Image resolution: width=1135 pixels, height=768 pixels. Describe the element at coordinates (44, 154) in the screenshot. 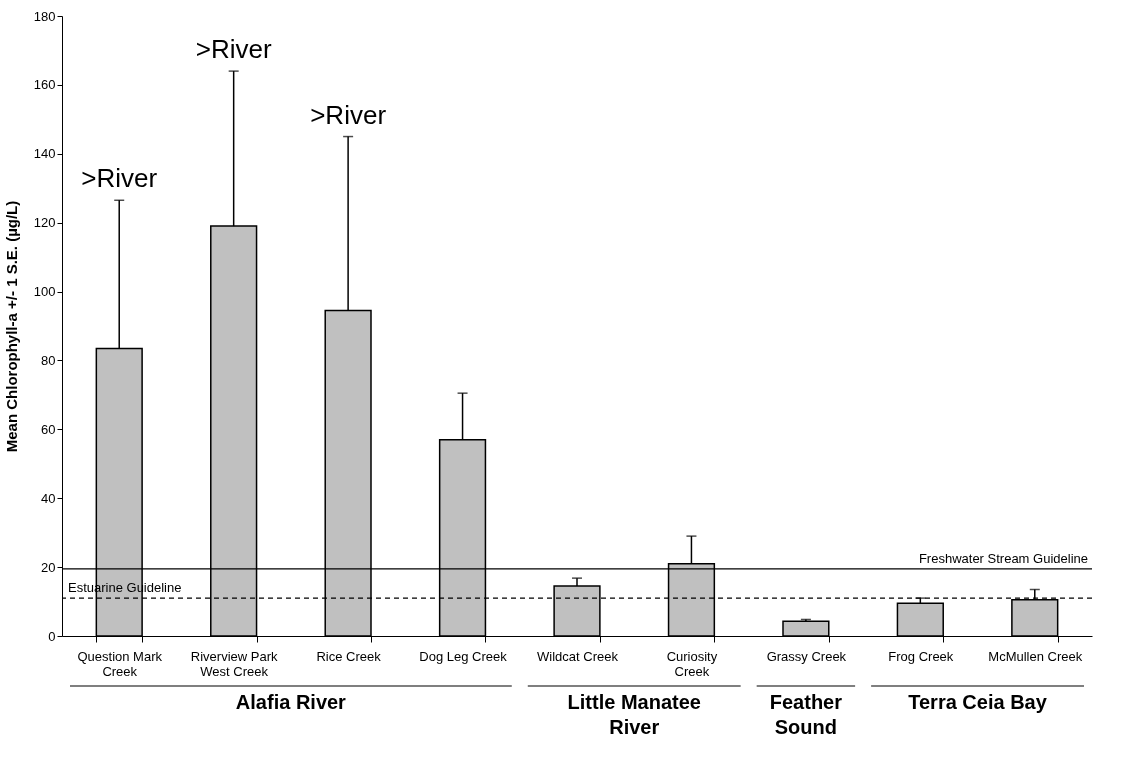

I see `y-tick-label: 140` at that location.